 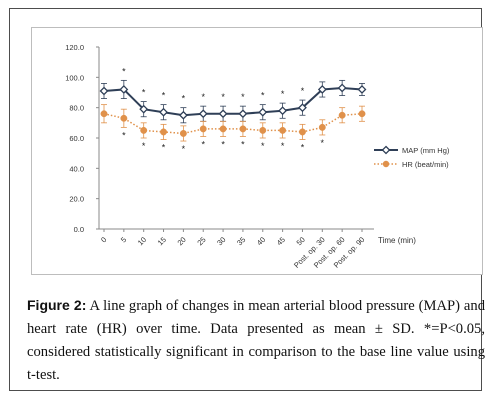 I want to click on caption-label: Figure 2:, so click(x=57, y=305).